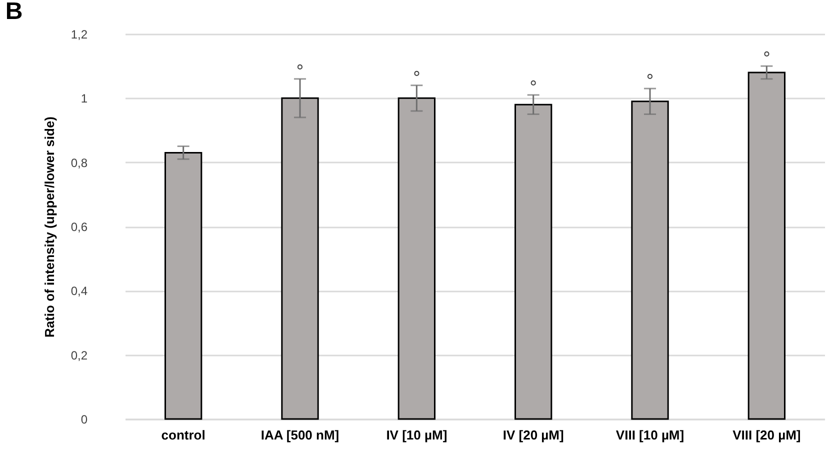  I want to click on x-tick-label: control, so click(183, 435).